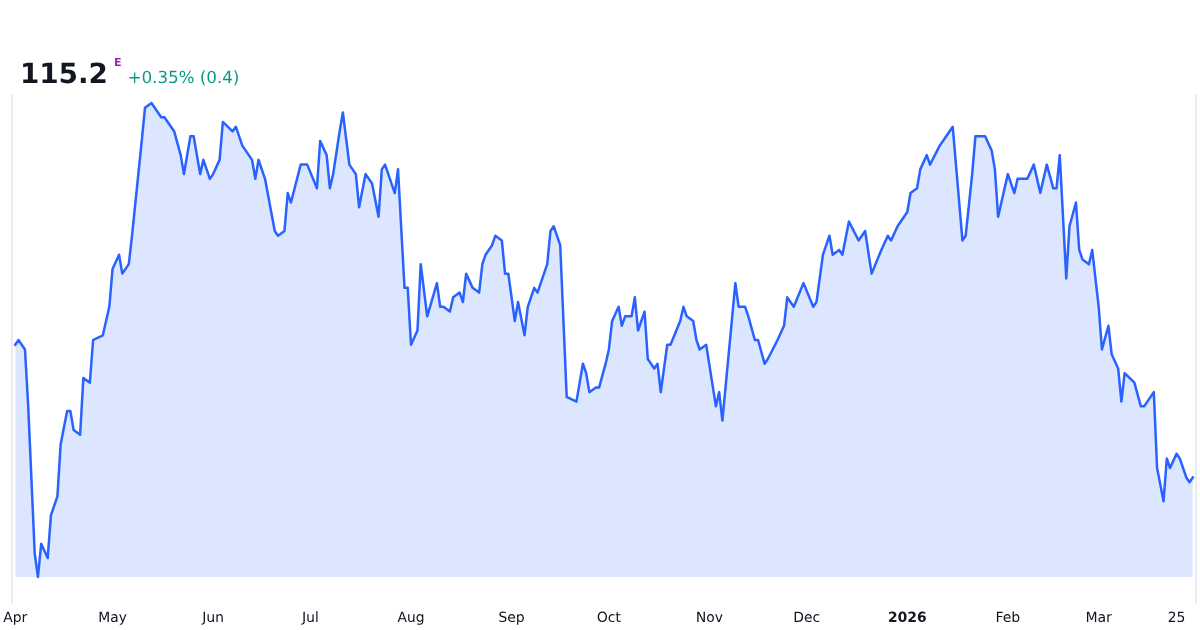 This screenshot has width=1200, height=630. Describe the element at coordinates (807, 617) in the screenshot. I see `x-tick-label: Dec` at that location.